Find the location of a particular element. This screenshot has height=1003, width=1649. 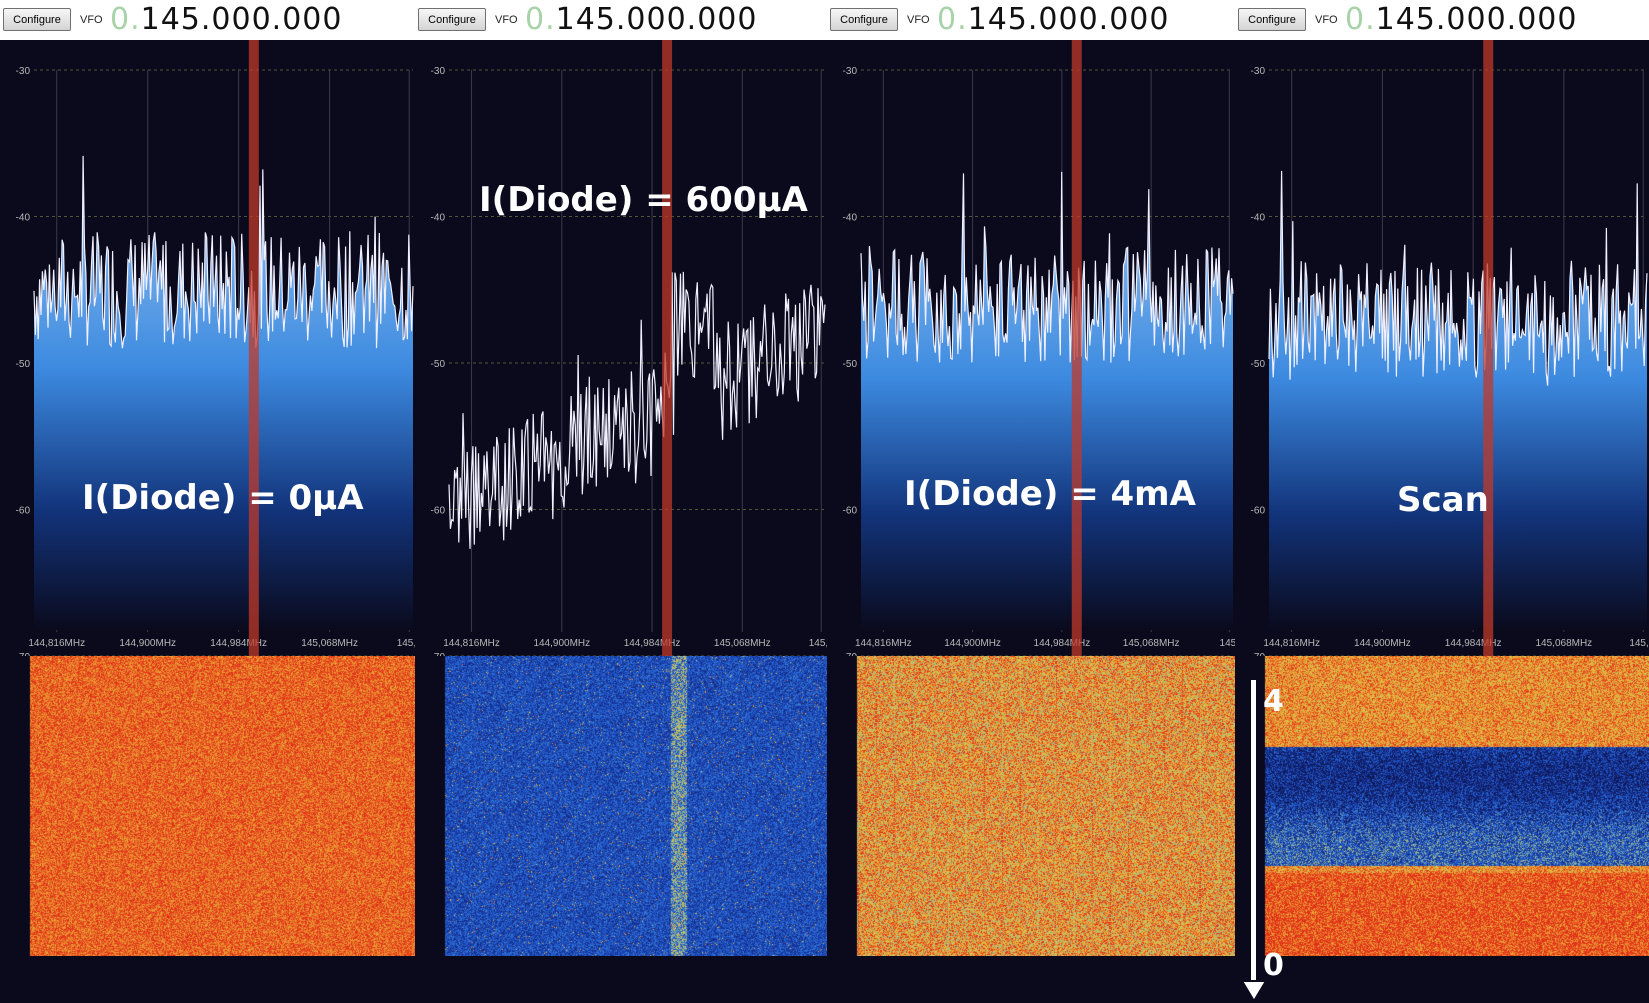

overlay-label: I(Diode) = 600µA is located at coordinates (643, 200).